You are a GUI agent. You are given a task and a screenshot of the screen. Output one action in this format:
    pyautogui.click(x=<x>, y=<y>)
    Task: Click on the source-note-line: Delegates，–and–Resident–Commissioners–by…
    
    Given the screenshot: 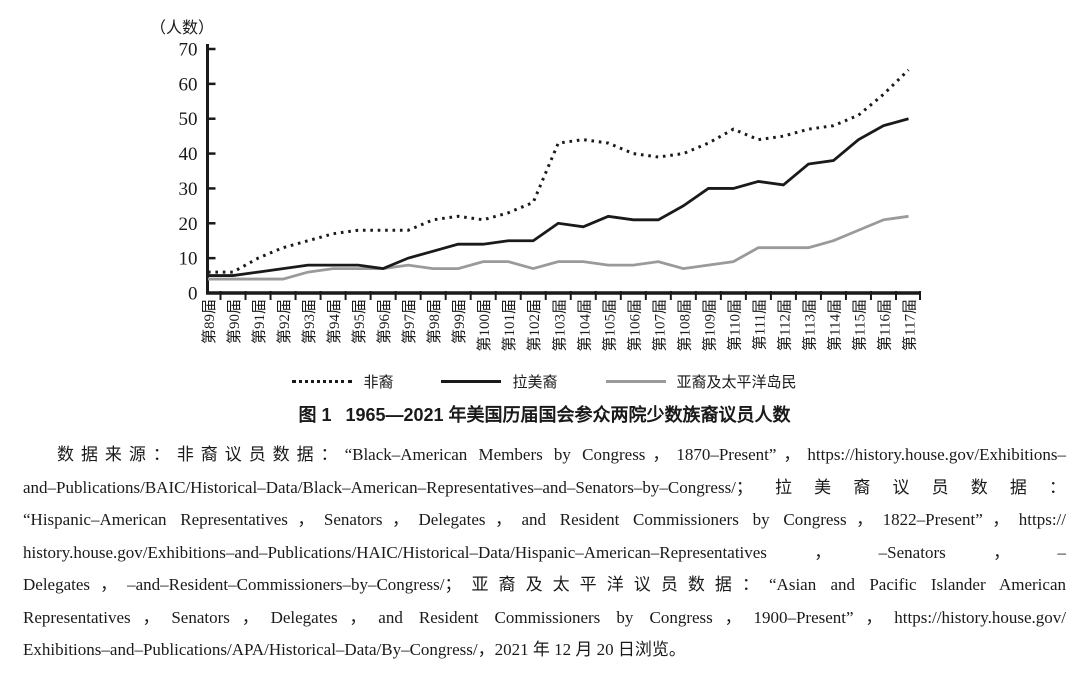 What is the action you would take?
    pyautogui.click(x=544, y=584)
    